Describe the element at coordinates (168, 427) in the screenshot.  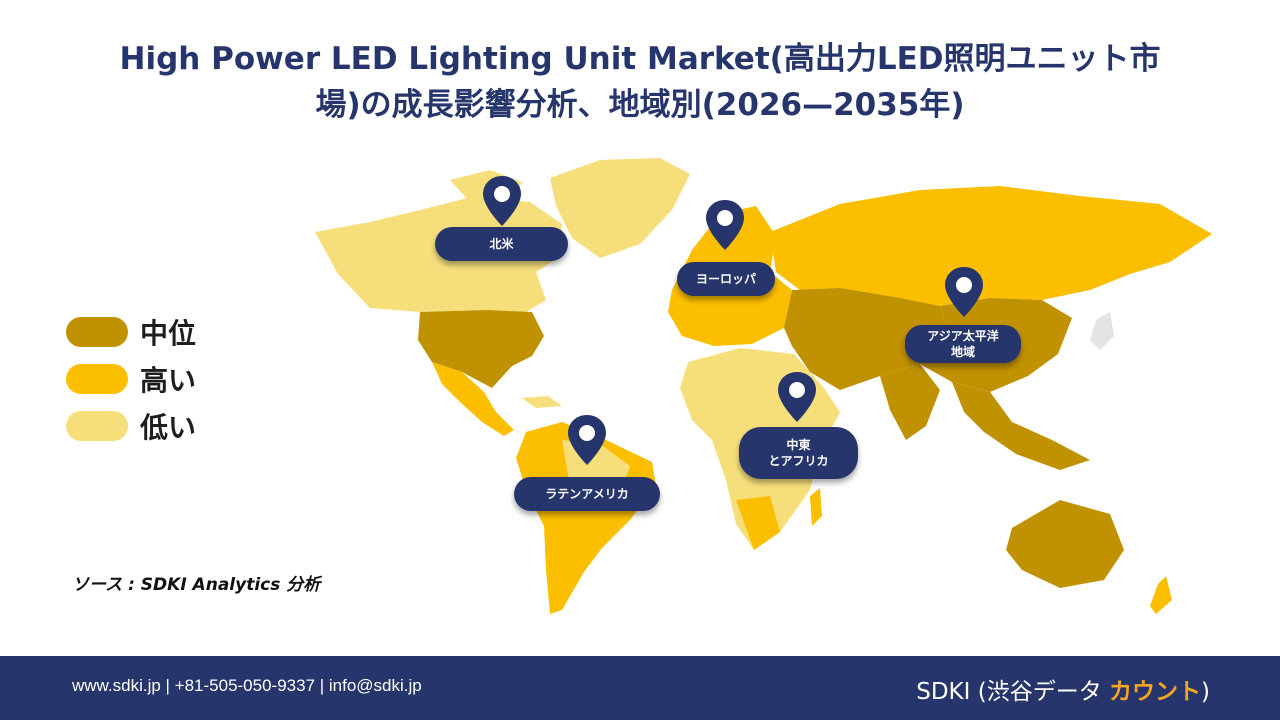
I see `legend-label-low: 低い` at that location.